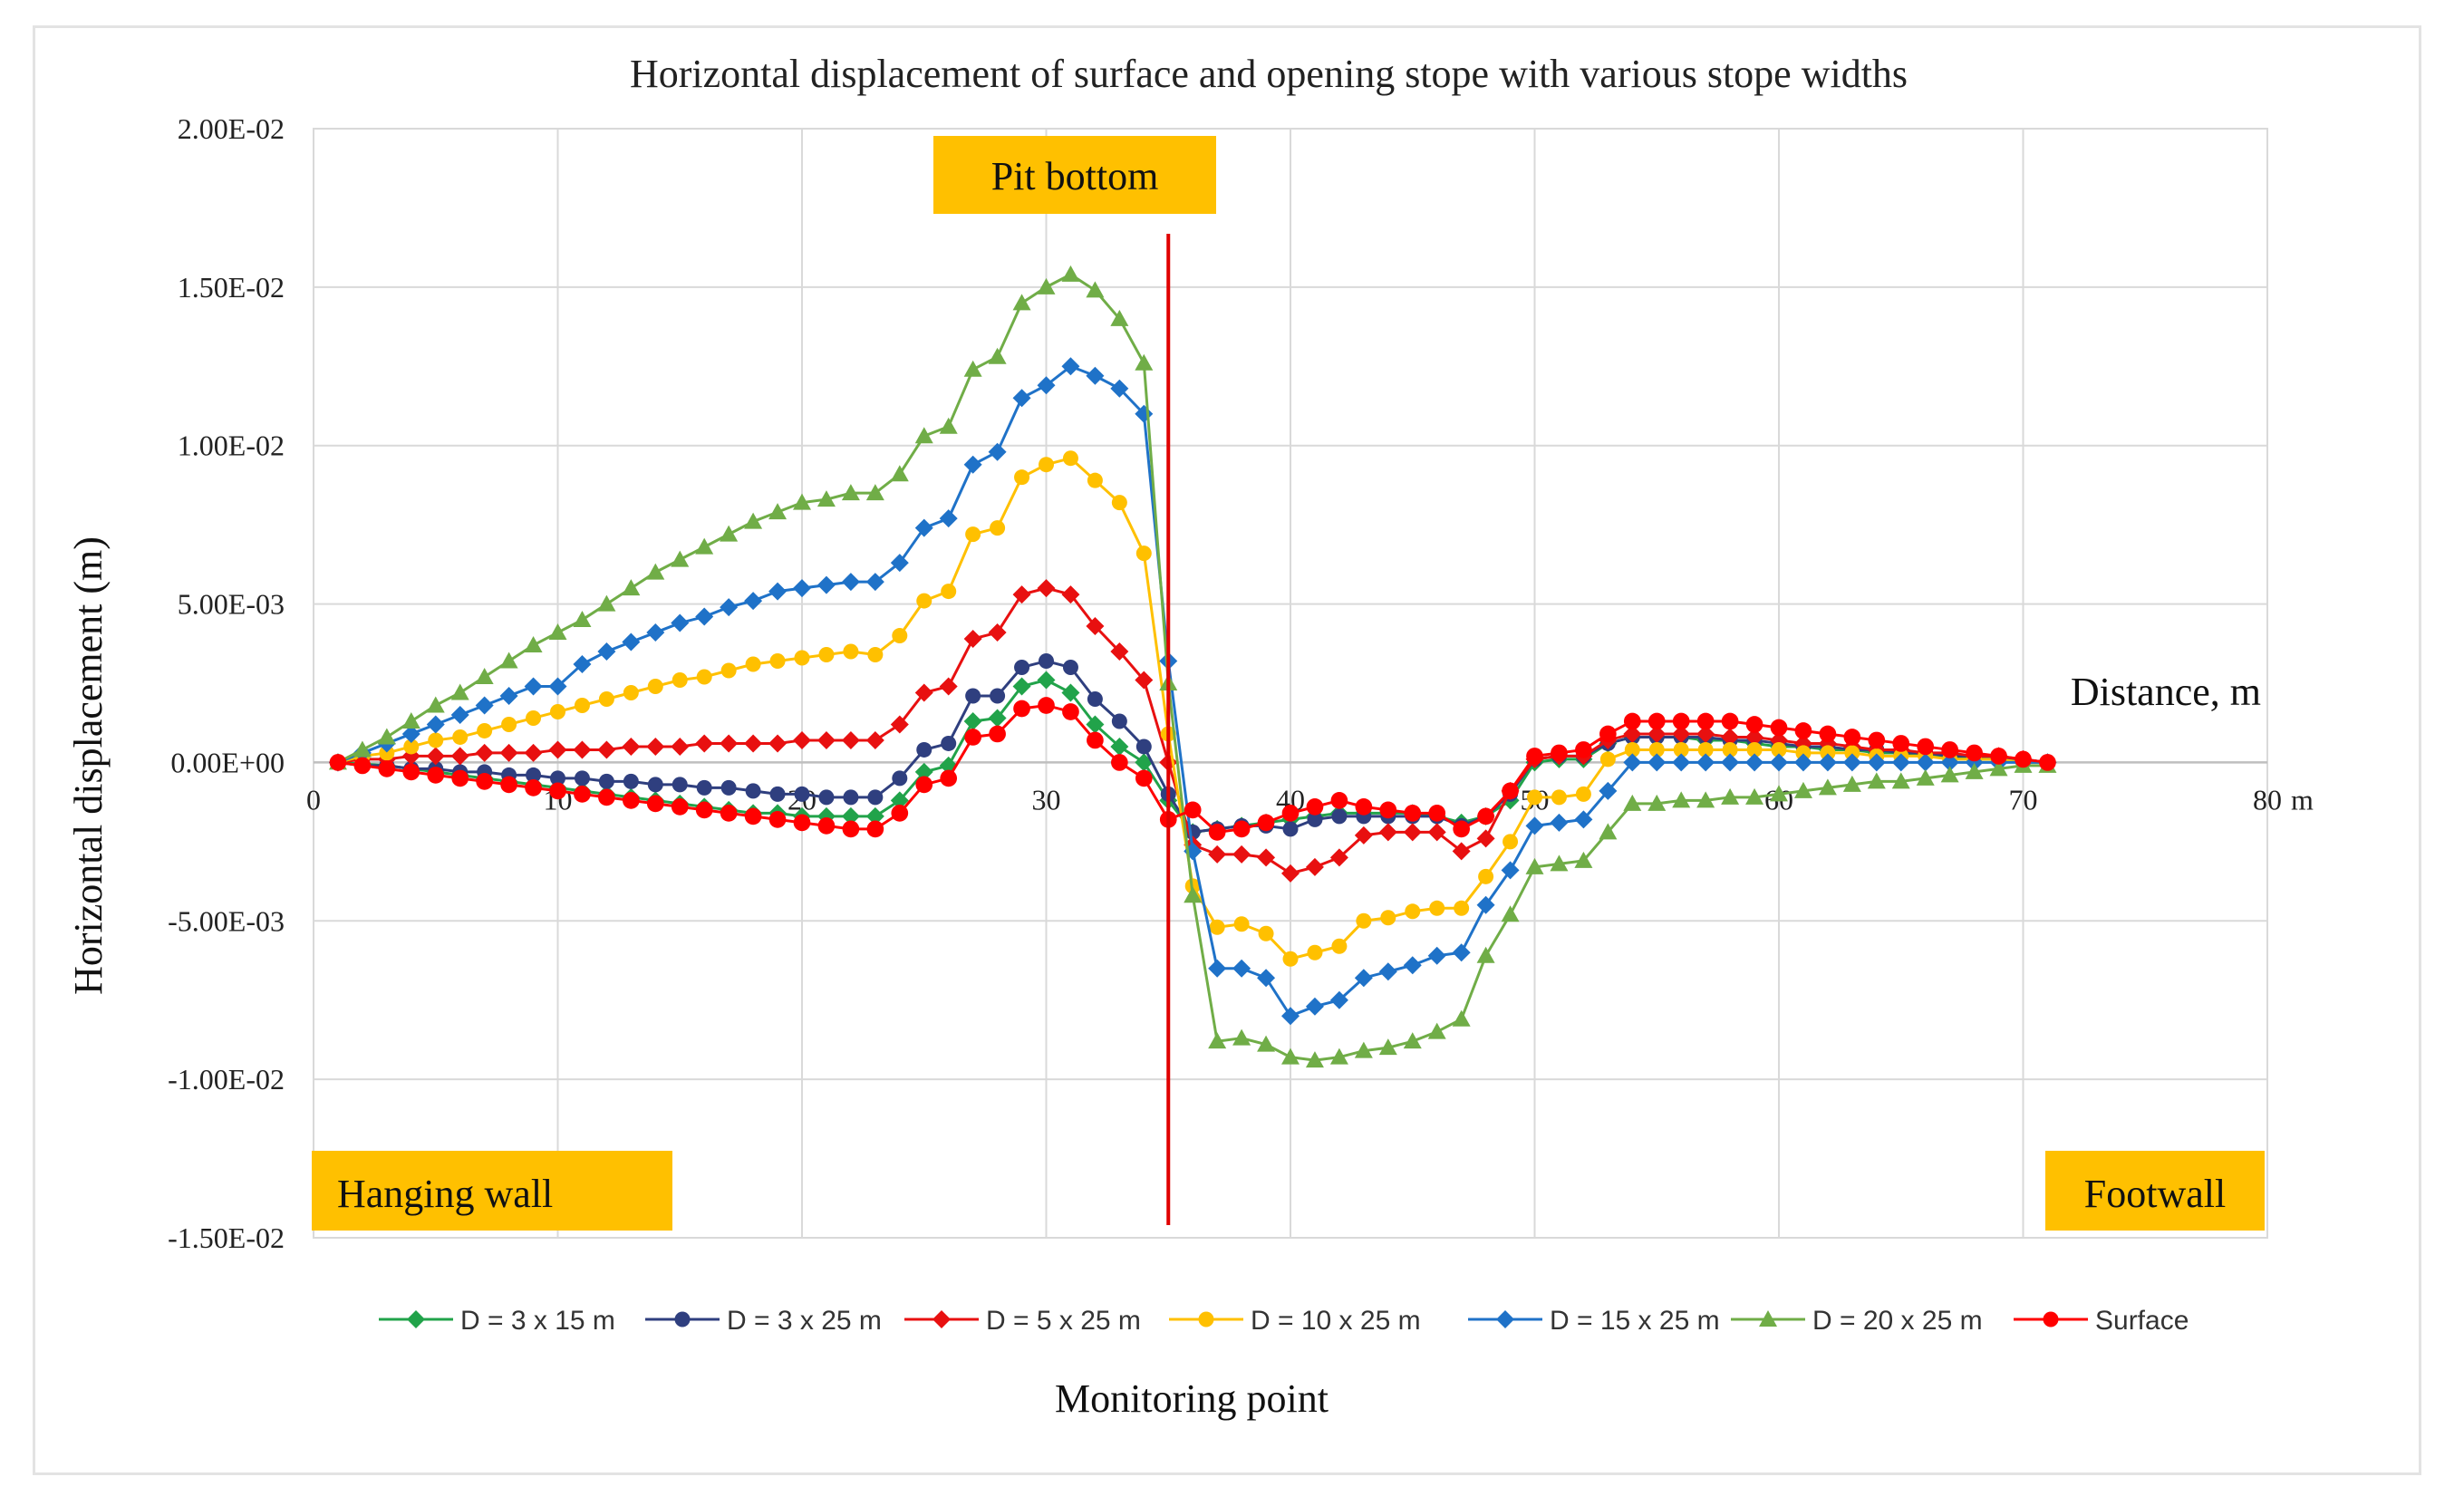 The height and width of the screenshot is (1506, 2464). I want to click on hanging-wall-label: Hanging wall, so click(445, 1194).